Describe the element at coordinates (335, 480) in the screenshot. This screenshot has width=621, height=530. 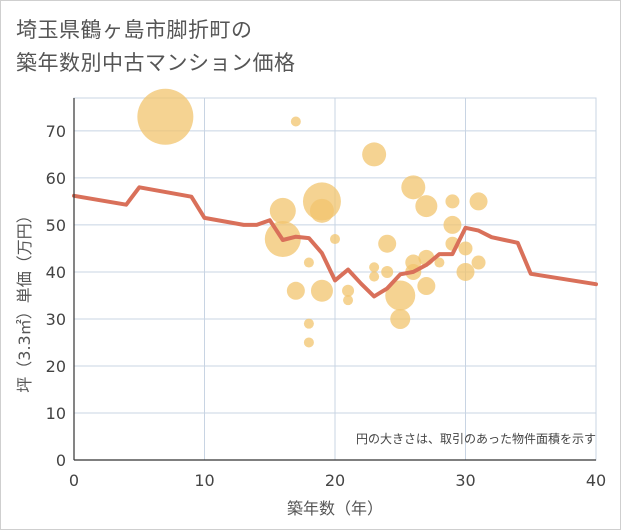
I see `x-tick-label: 20` at that location.